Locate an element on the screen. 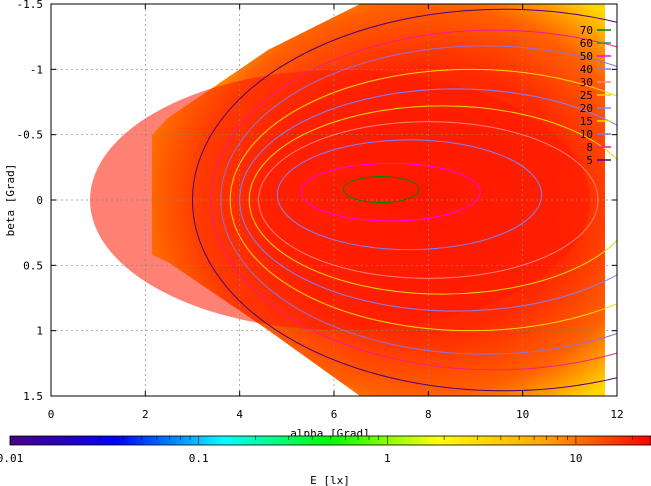 This screenshot has height=486, width=651. x-tick-label: 8 is located at coordinates (428, 414).